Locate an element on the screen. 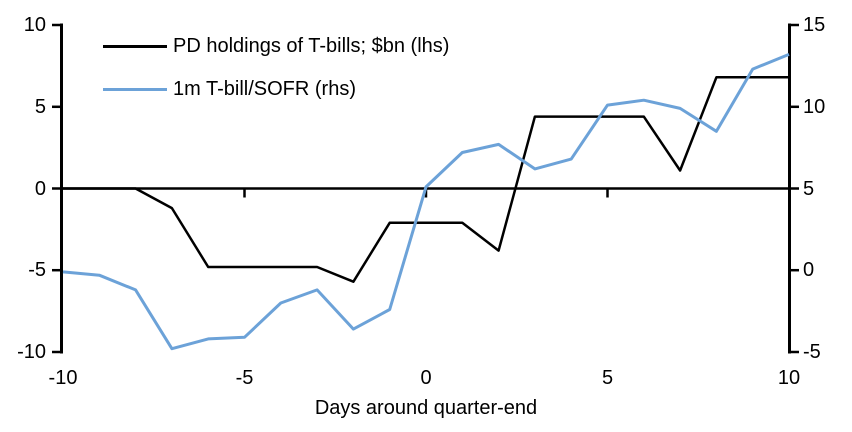 This screenshot has height=432, width=852. legend-swatch-pd-holdings is located at coordinates (135, 46).